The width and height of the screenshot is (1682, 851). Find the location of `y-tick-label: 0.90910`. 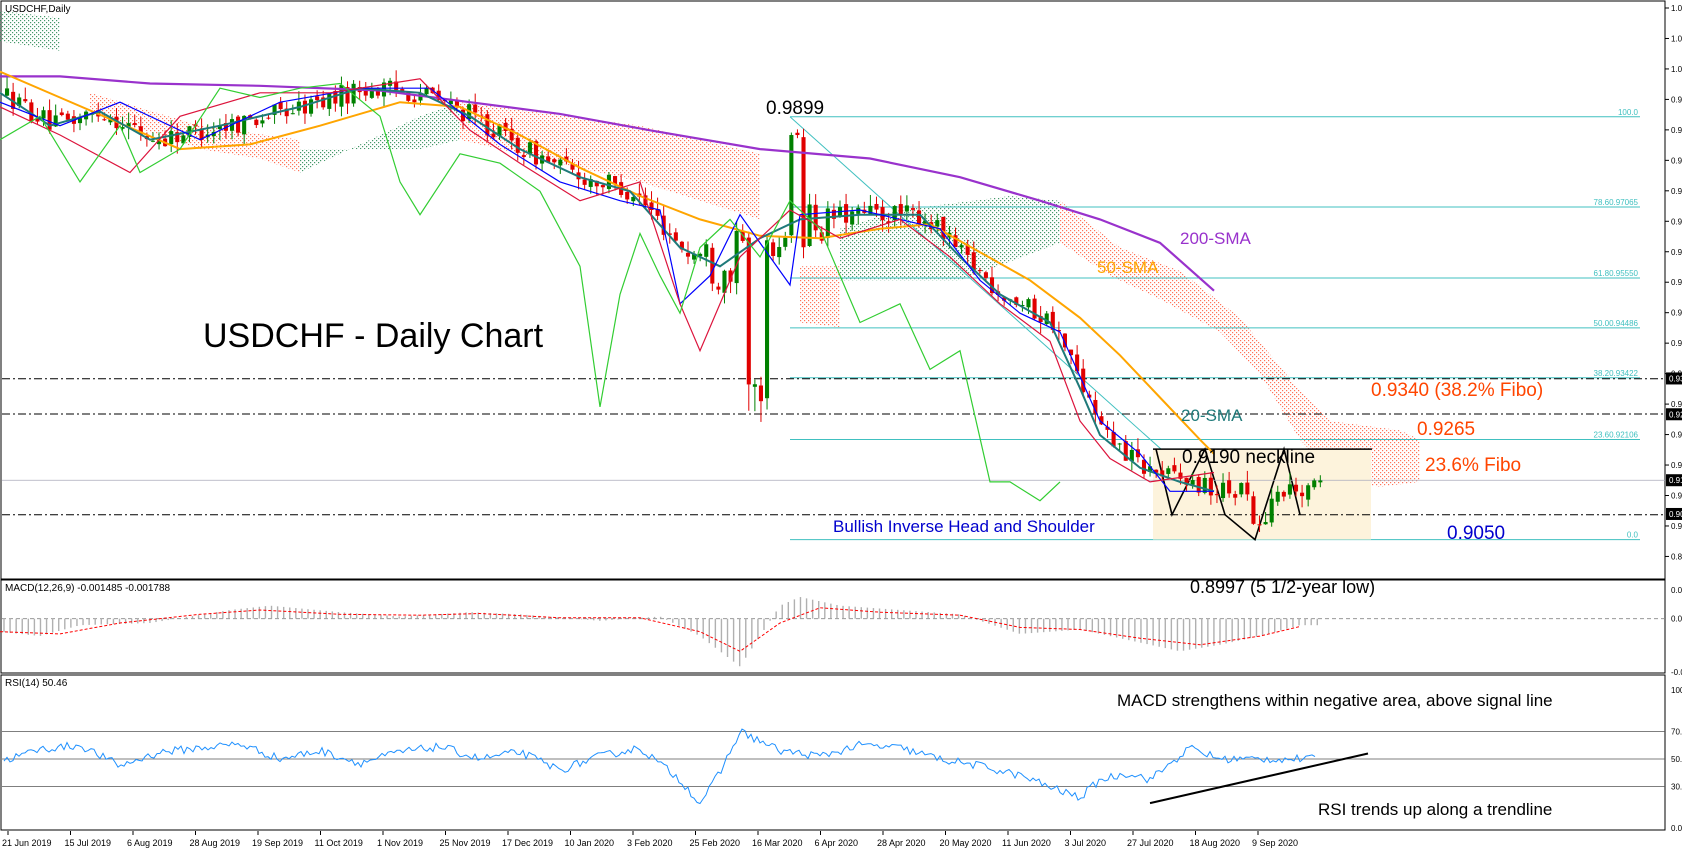

y-tick-label: 0.90910 is located at coordinates (1676, 496).